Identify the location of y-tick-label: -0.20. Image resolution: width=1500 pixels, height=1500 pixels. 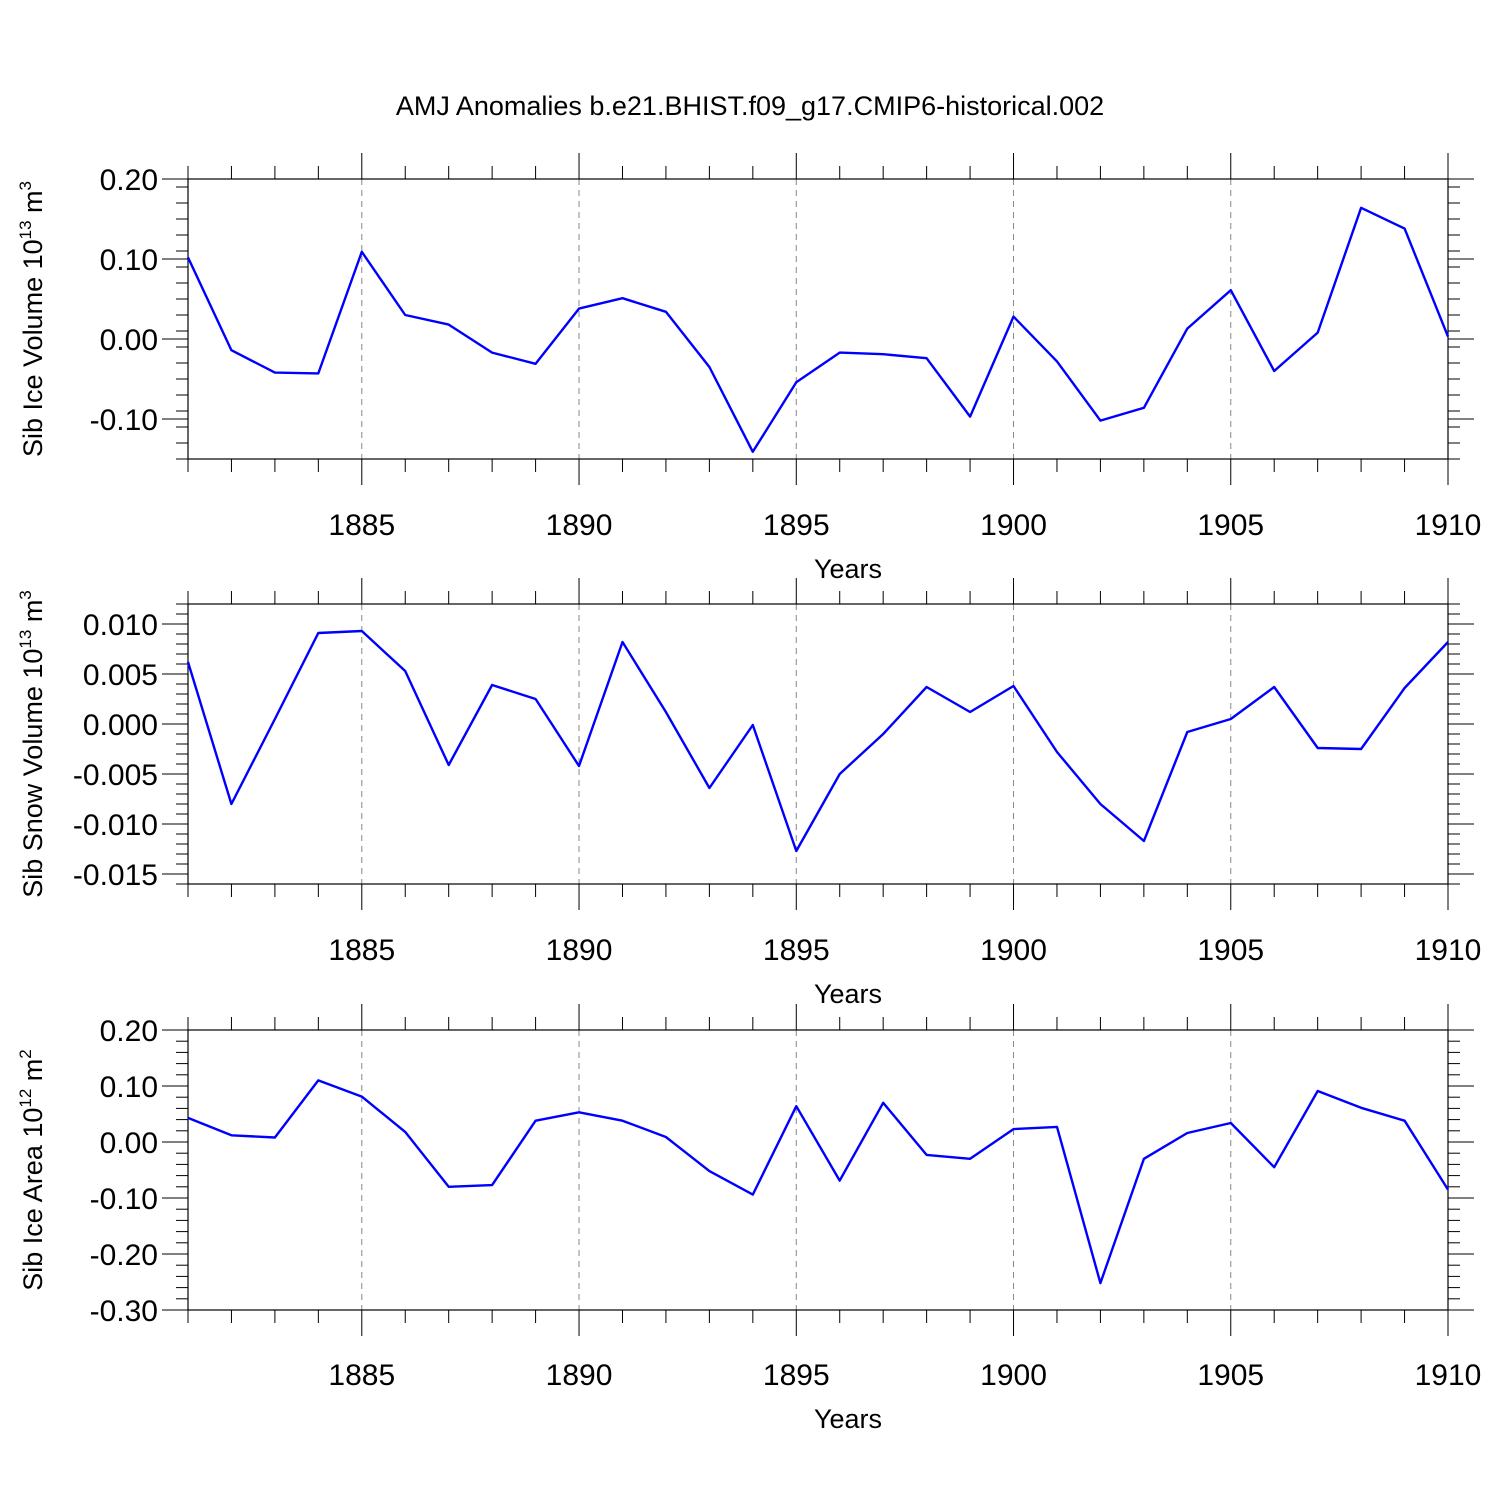
(124, 1255).